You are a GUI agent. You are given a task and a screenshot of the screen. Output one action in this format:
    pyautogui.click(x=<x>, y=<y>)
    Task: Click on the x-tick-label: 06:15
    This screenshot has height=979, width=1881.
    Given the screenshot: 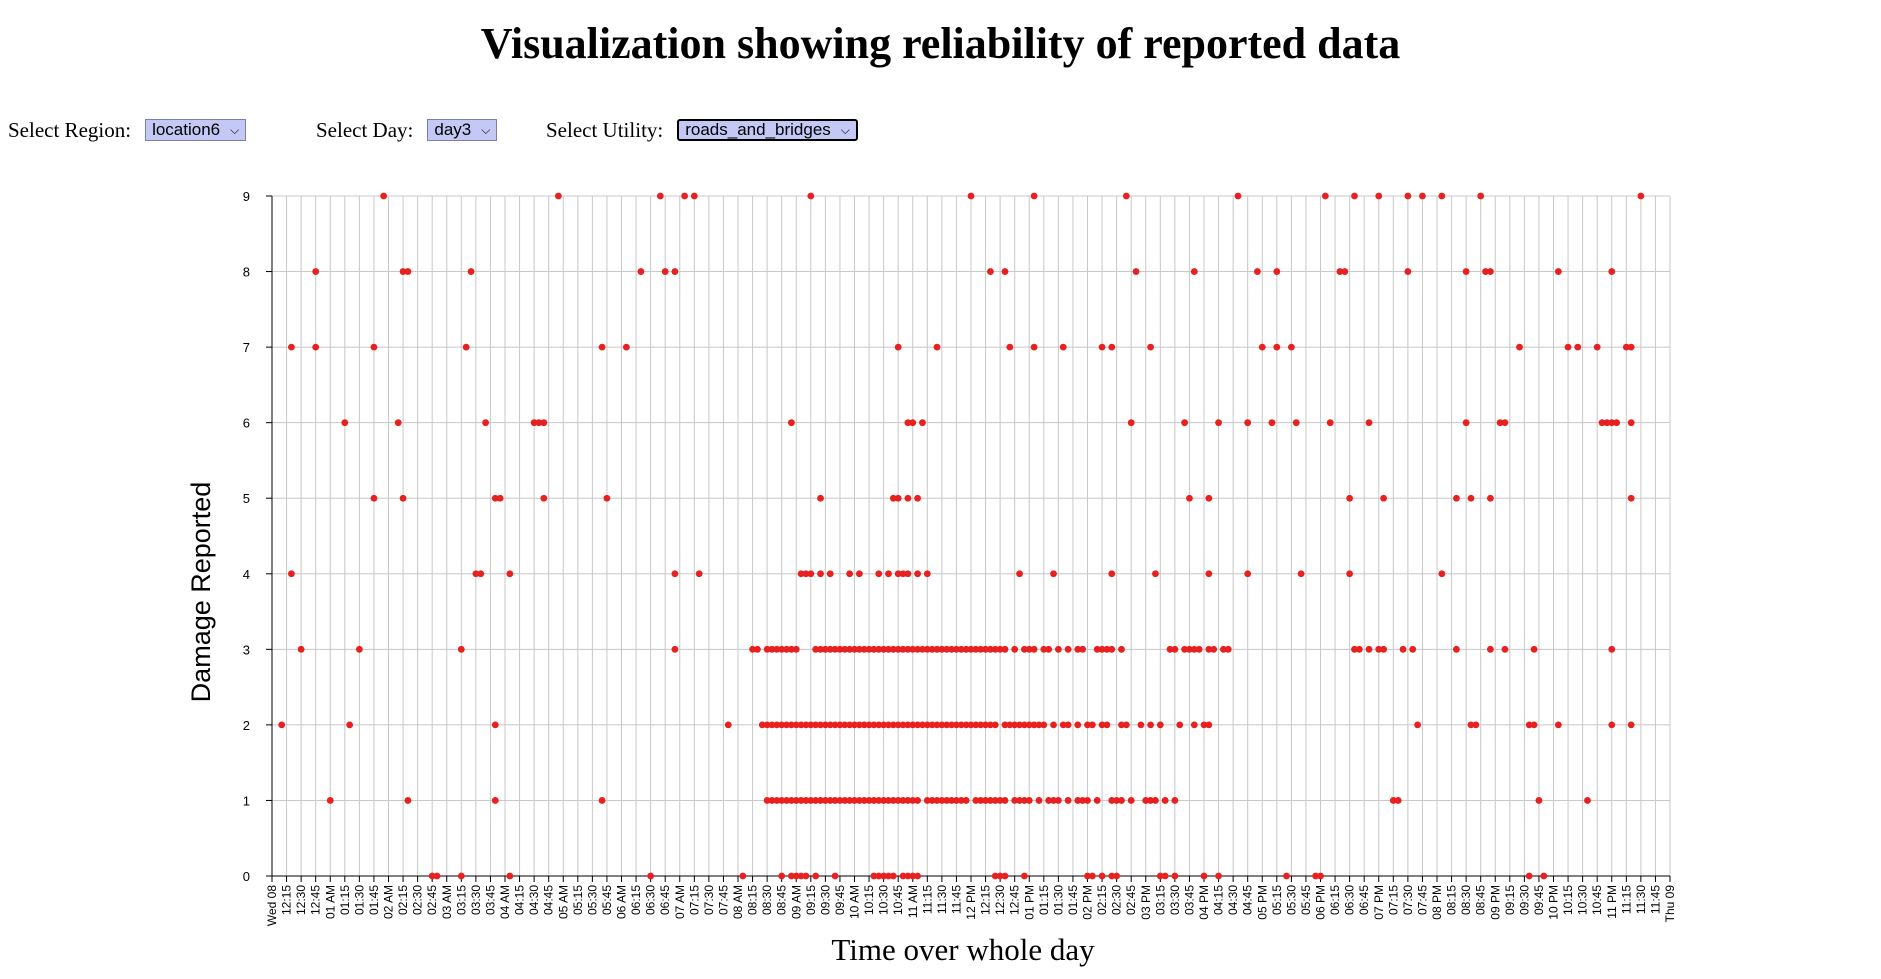 What is the action you would take?
    pyautogui.click(x=1335, y=900)
    